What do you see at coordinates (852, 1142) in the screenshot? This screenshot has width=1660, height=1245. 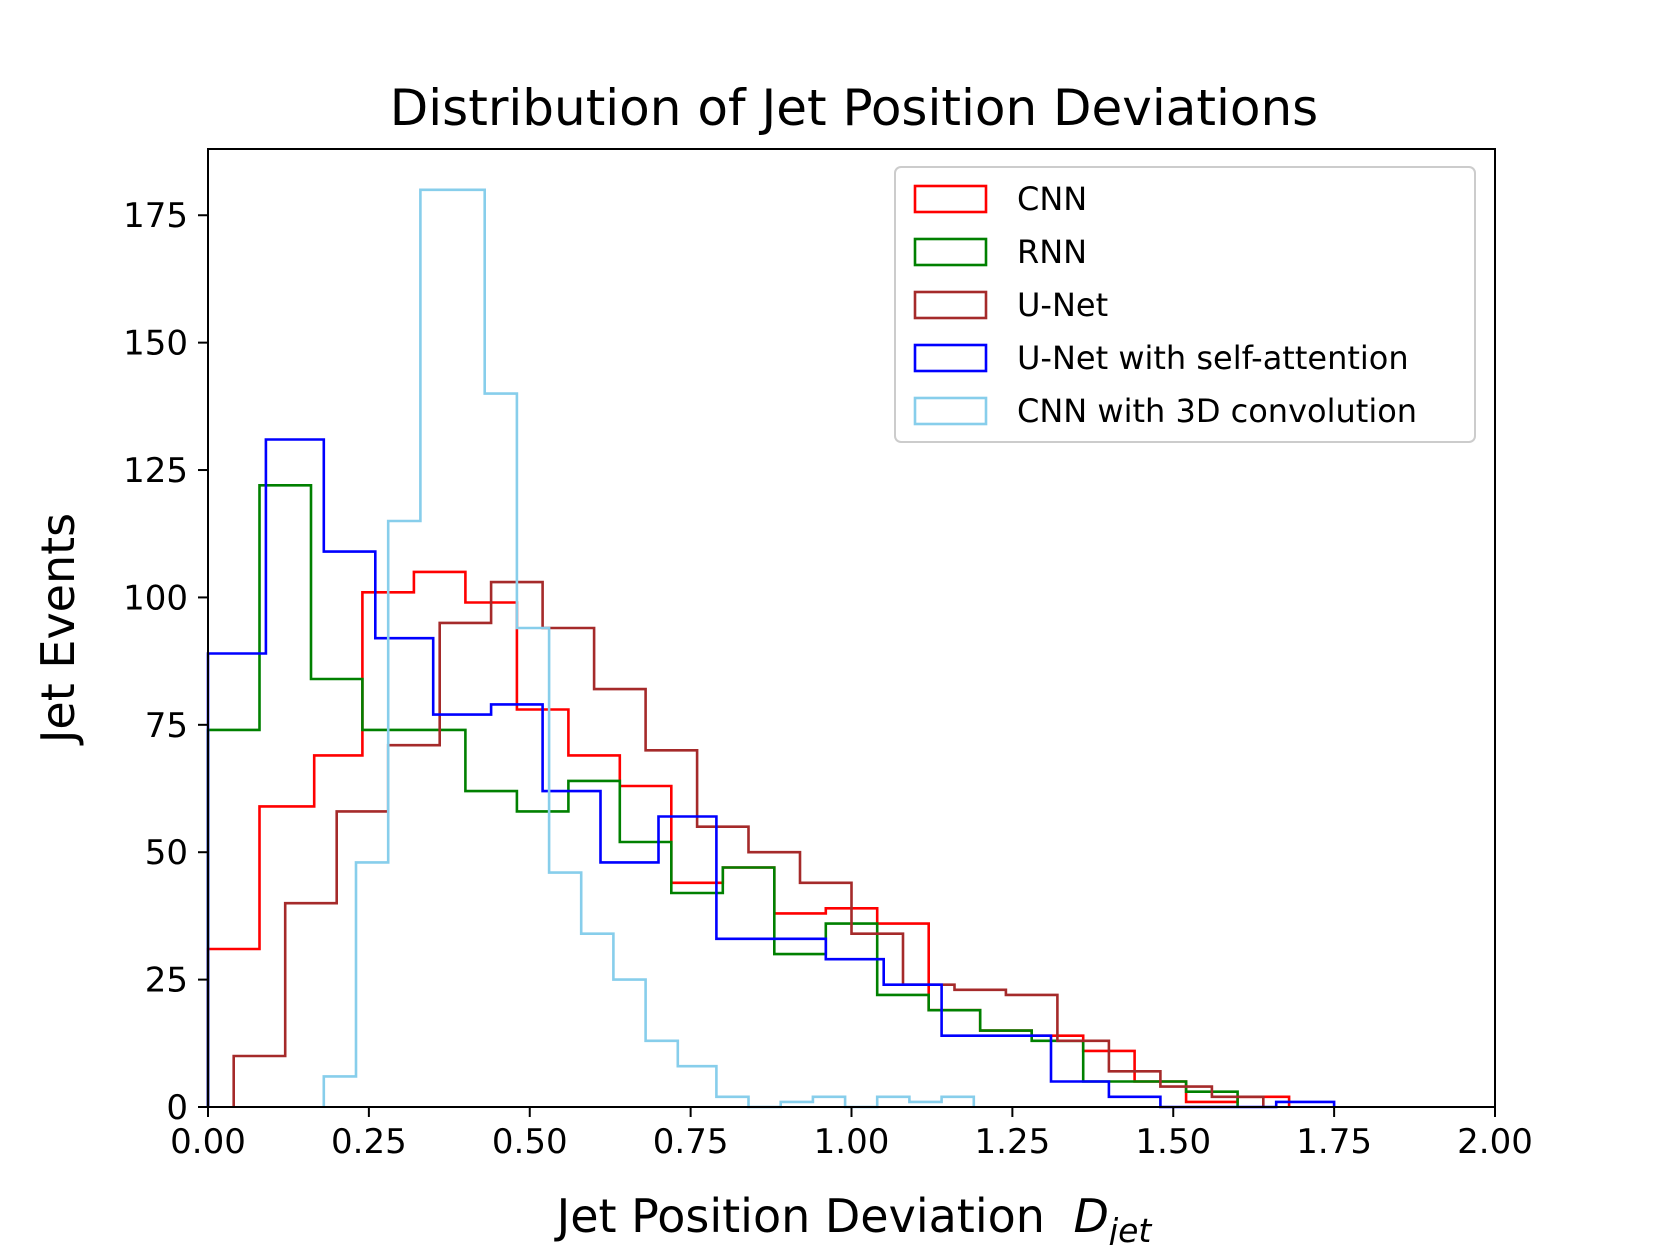 I see `x-tick-label: 1.00` at bounding box center [852, 1142].